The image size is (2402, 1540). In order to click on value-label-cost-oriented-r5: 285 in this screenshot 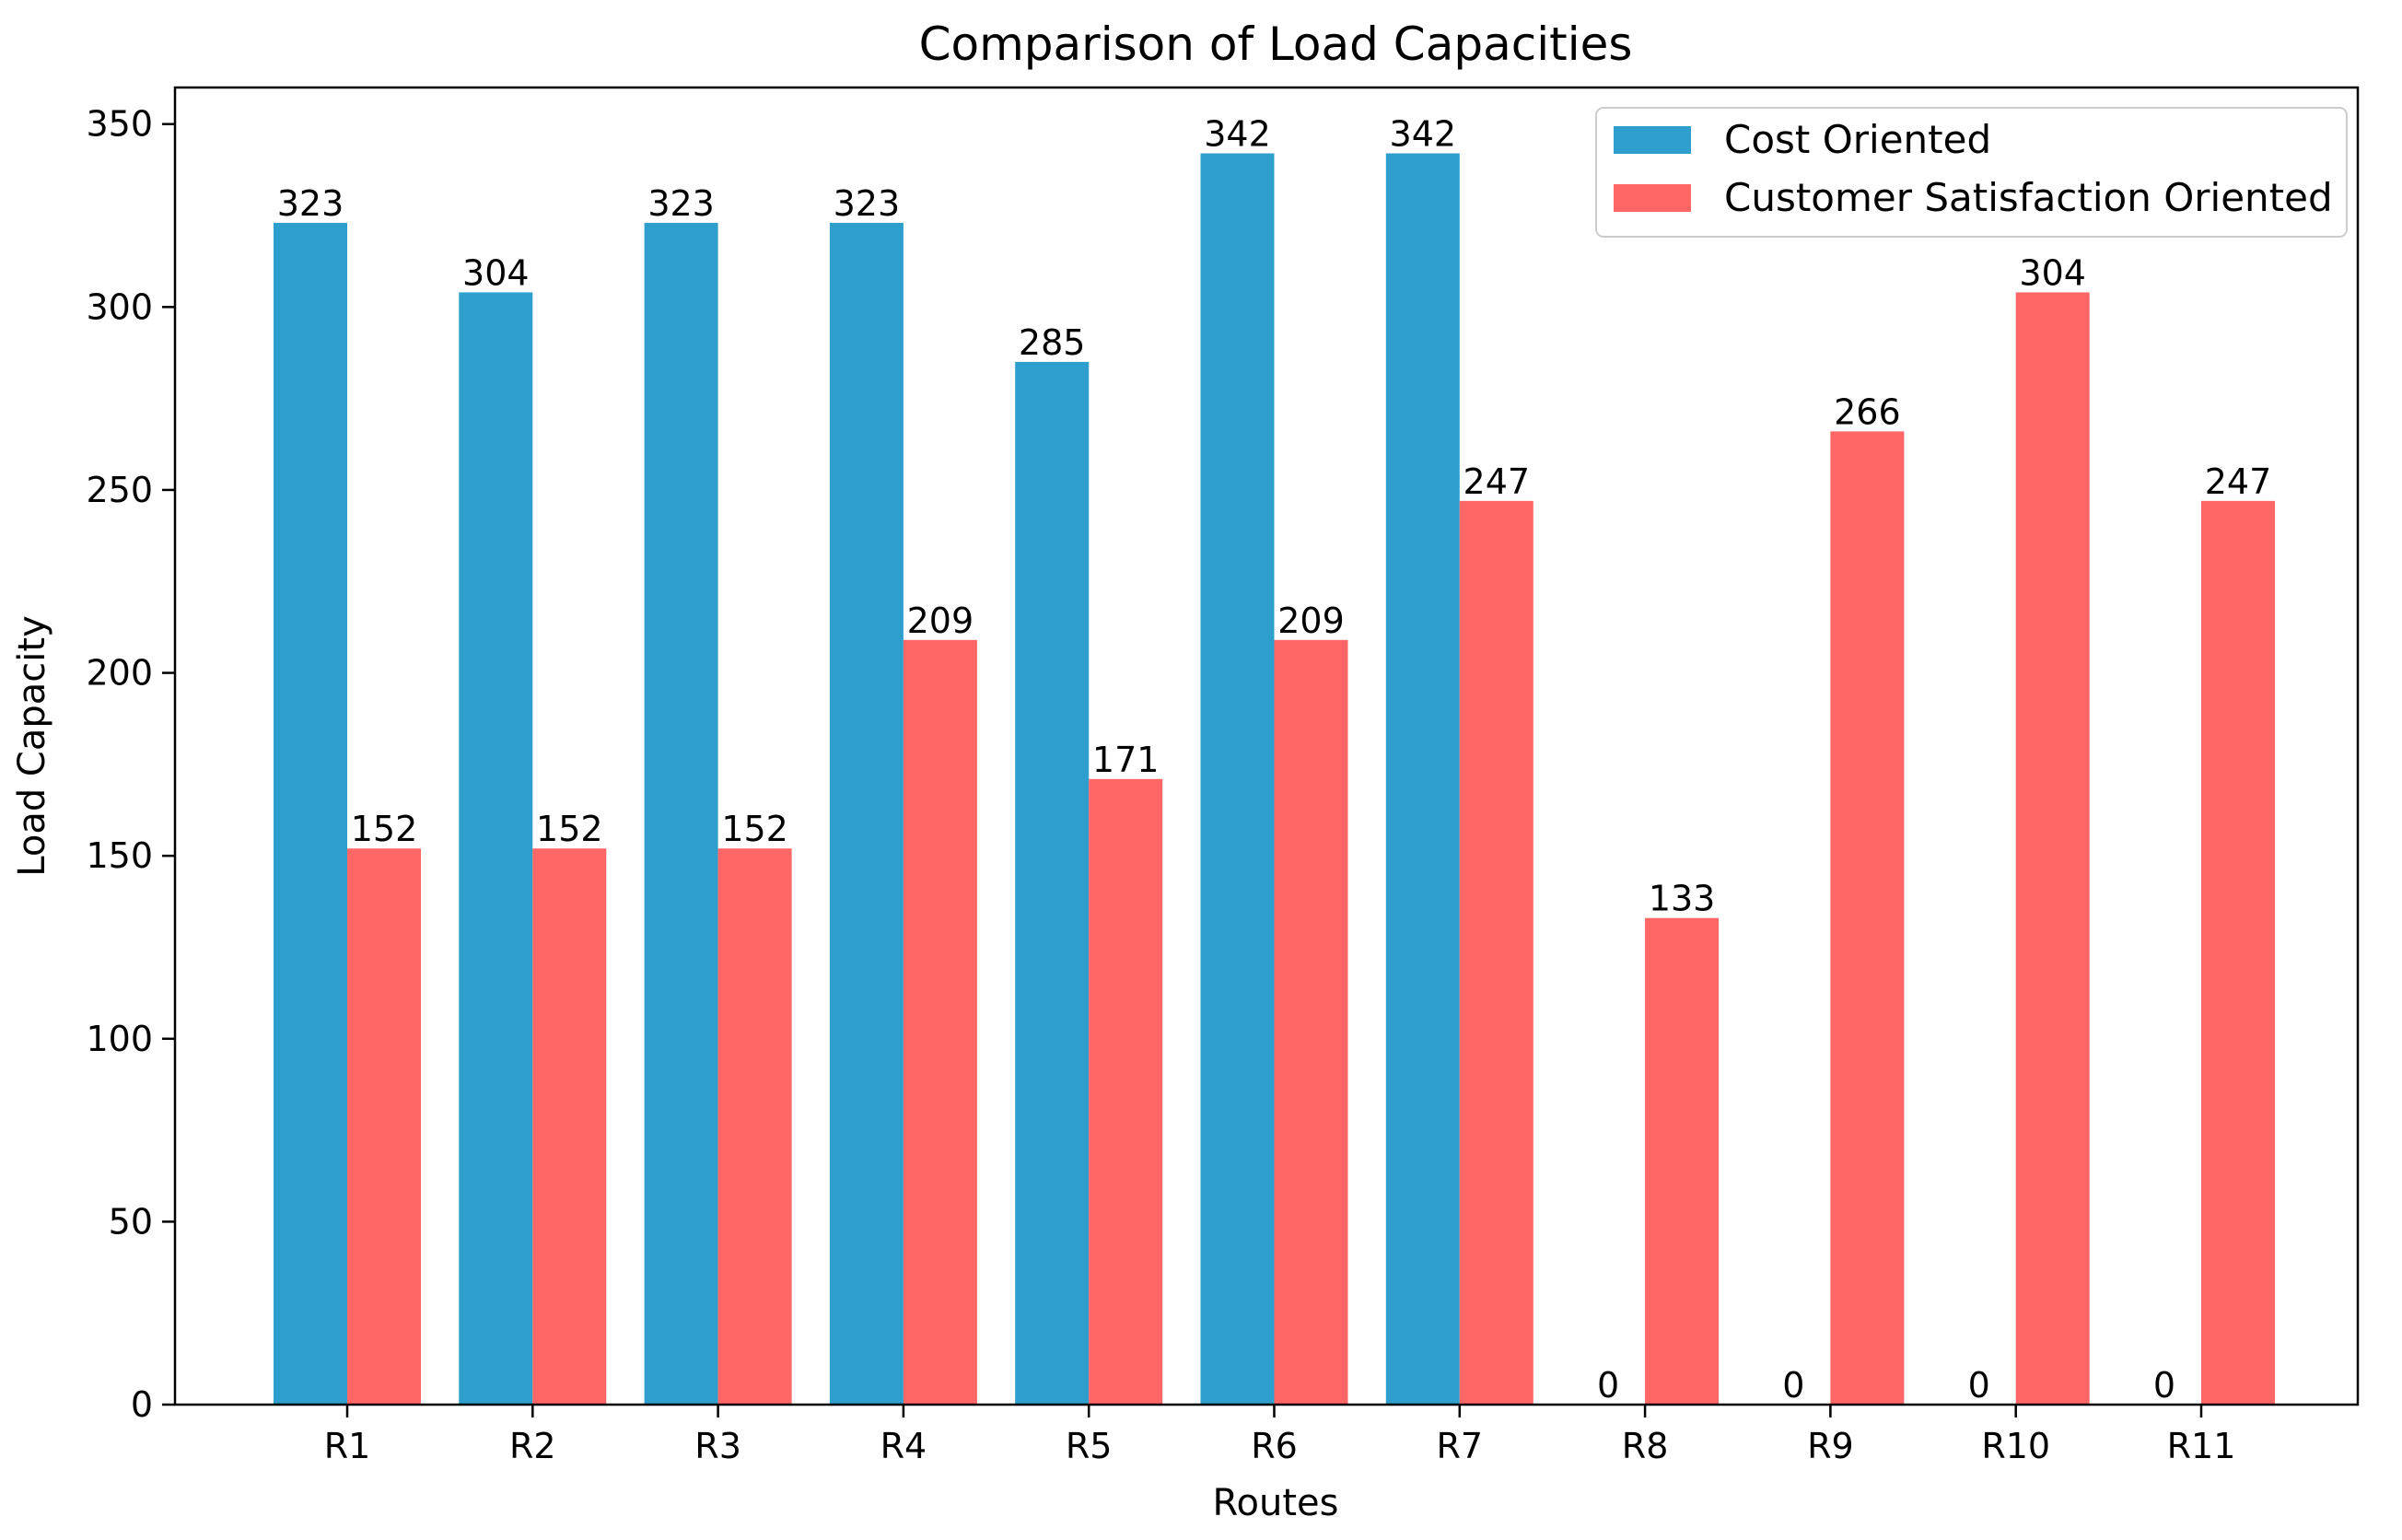, I will do `click(1052, 342)`.